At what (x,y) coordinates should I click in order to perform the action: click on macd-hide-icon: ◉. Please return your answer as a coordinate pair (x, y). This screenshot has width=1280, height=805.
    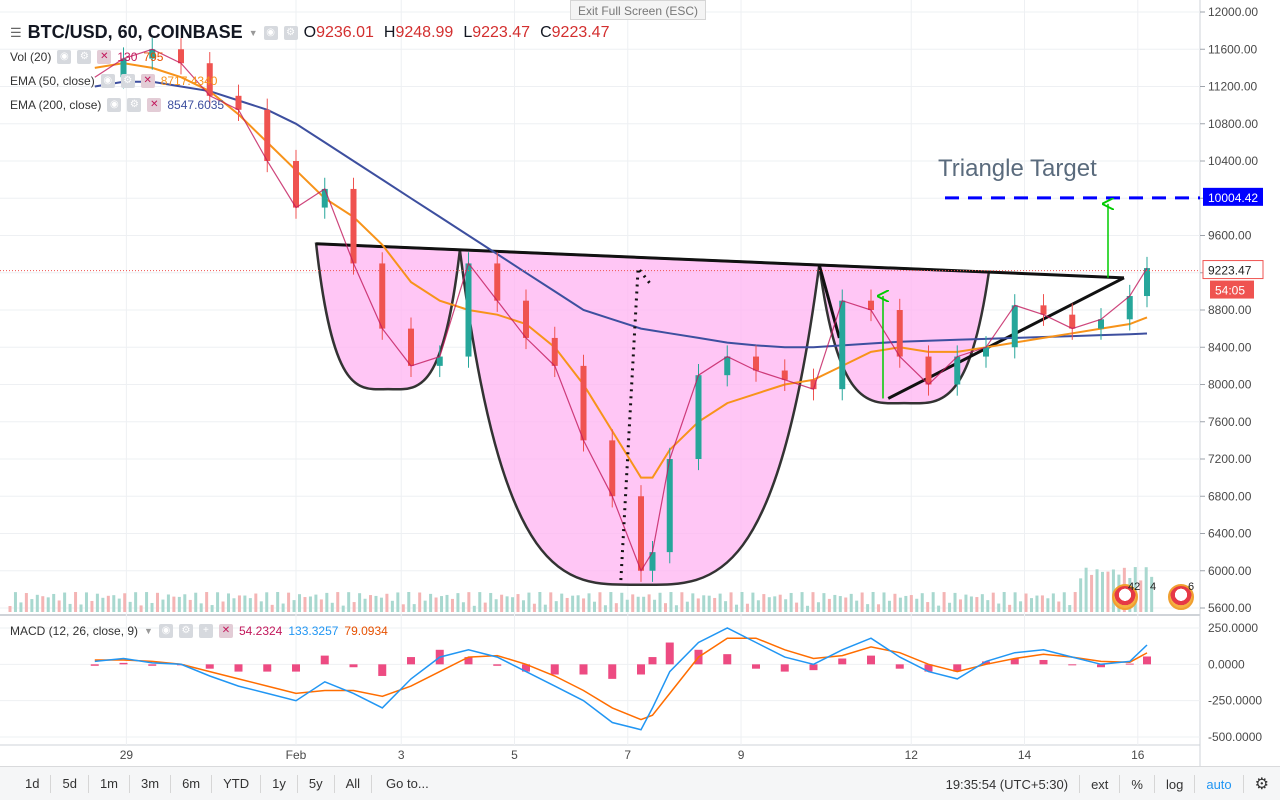
    Looking at the image, I should click on (165, 631).